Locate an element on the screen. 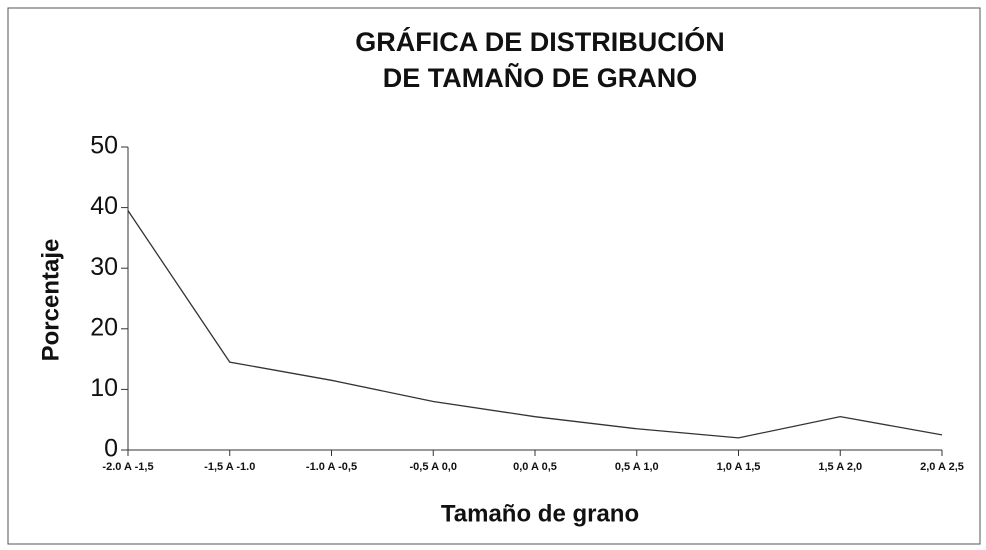 The width and height of the screenshot is (986, 550). x-tick-label: 0,5 A 1,0 is located at coordinates (637, 467).